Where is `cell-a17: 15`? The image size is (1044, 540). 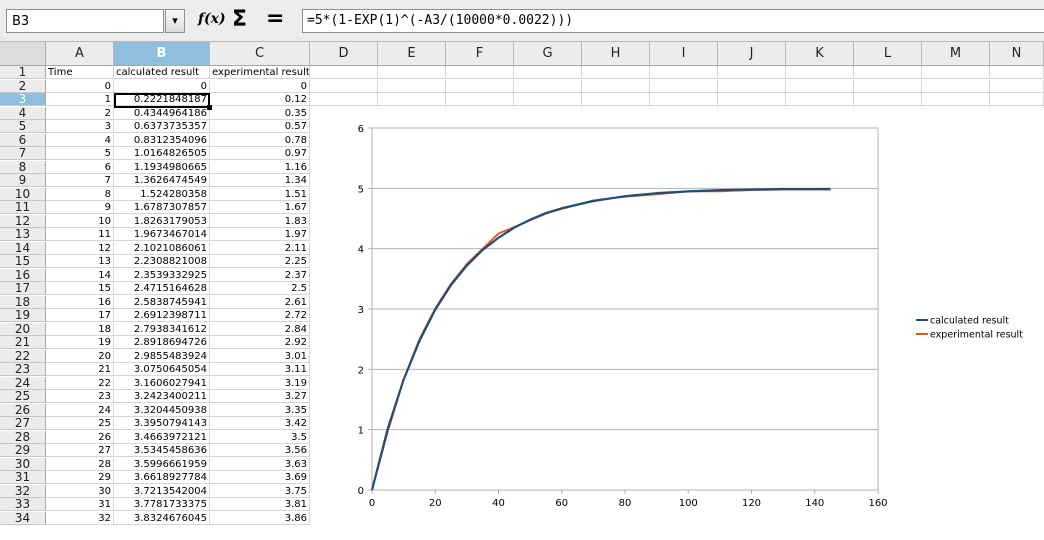 cell-a17: 15 is located at coordinates (80, 288).